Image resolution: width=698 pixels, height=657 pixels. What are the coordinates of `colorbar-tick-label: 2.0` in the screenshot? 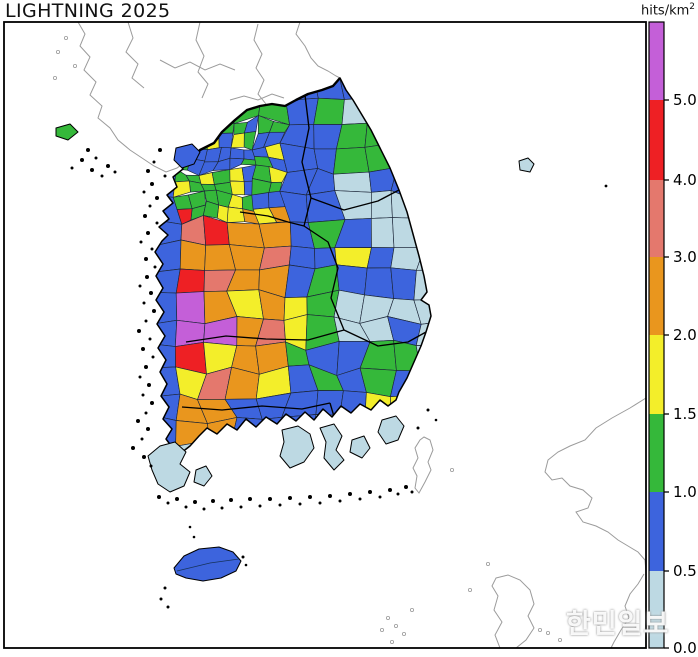 It's located at (685, 335).